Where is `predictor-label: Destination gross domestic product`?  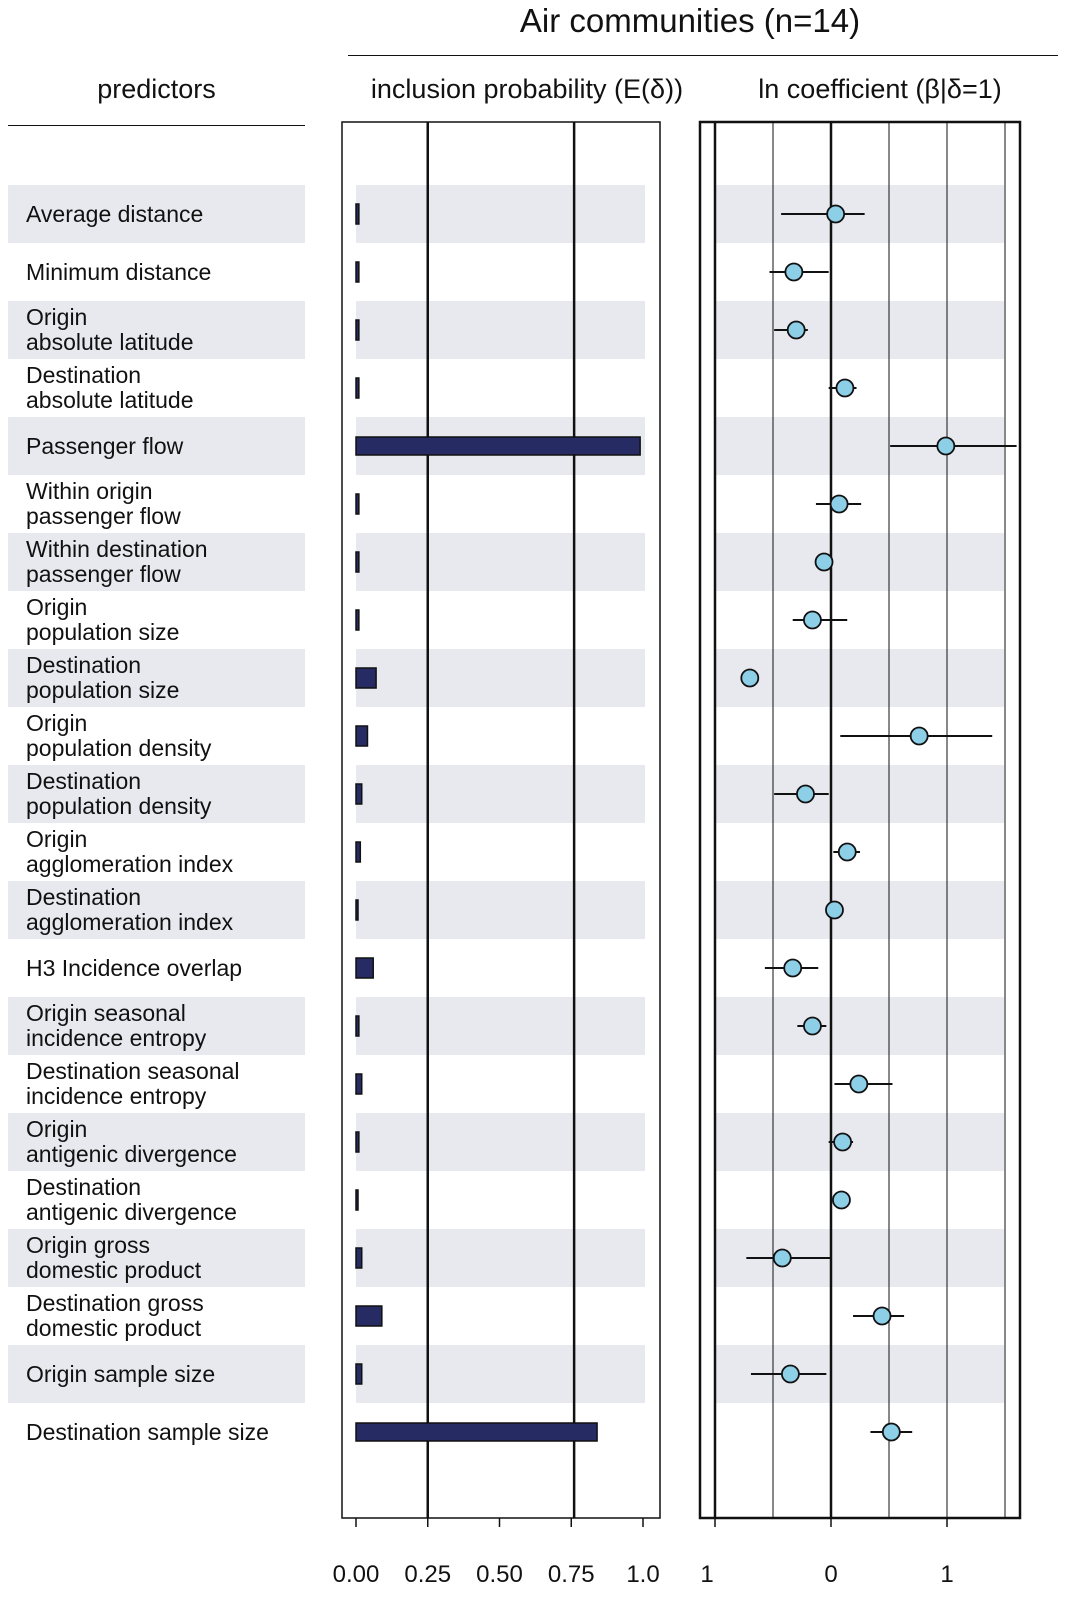
predictor-label: Destination gross domestic product is located at coordinates (115, 1315).